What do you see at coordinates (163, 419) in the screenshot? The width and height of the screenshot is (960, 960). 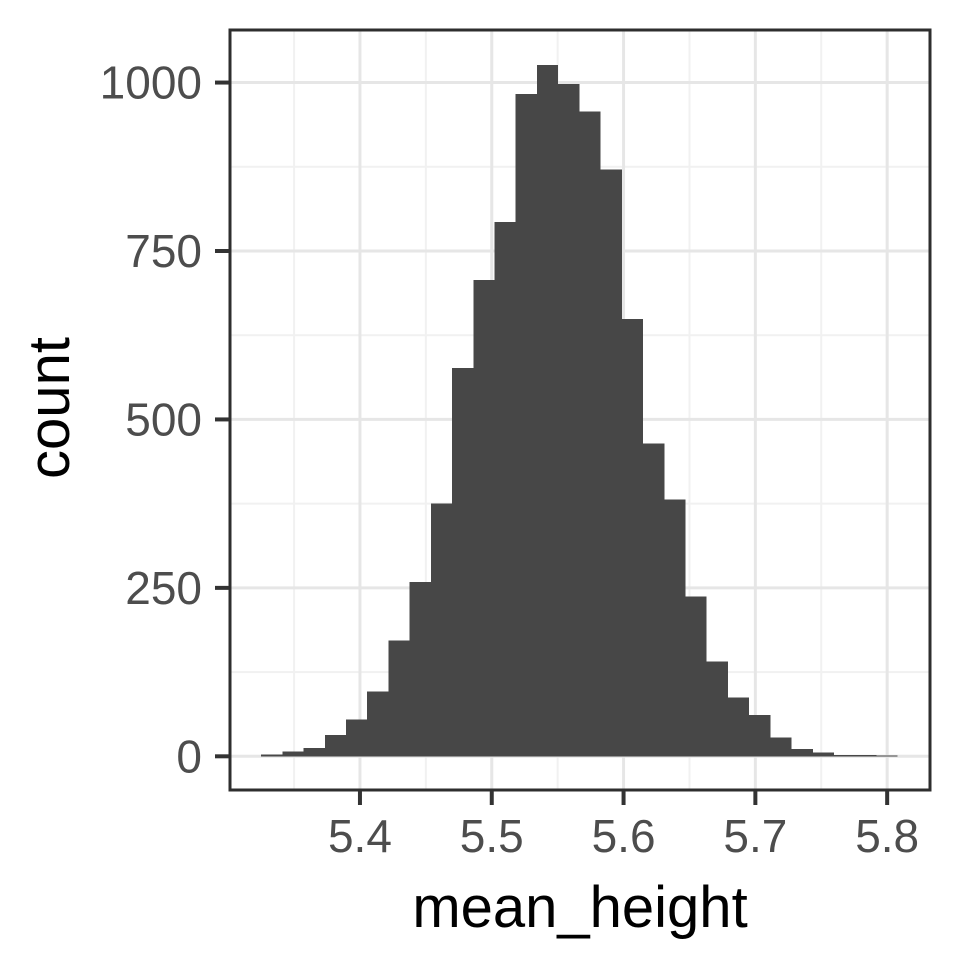 I see `y-tick-label: 500` at bounding box center [163, 419].